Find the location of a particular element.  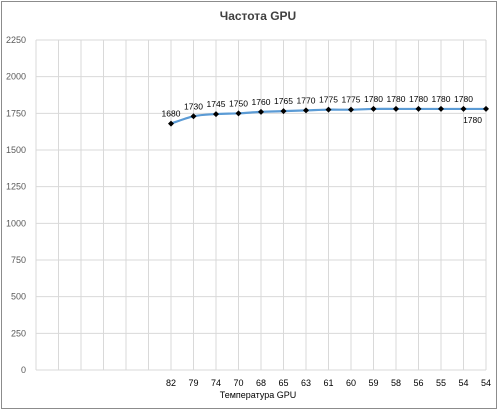

x-tick-label: 63 is located at coordinates (306, 383).